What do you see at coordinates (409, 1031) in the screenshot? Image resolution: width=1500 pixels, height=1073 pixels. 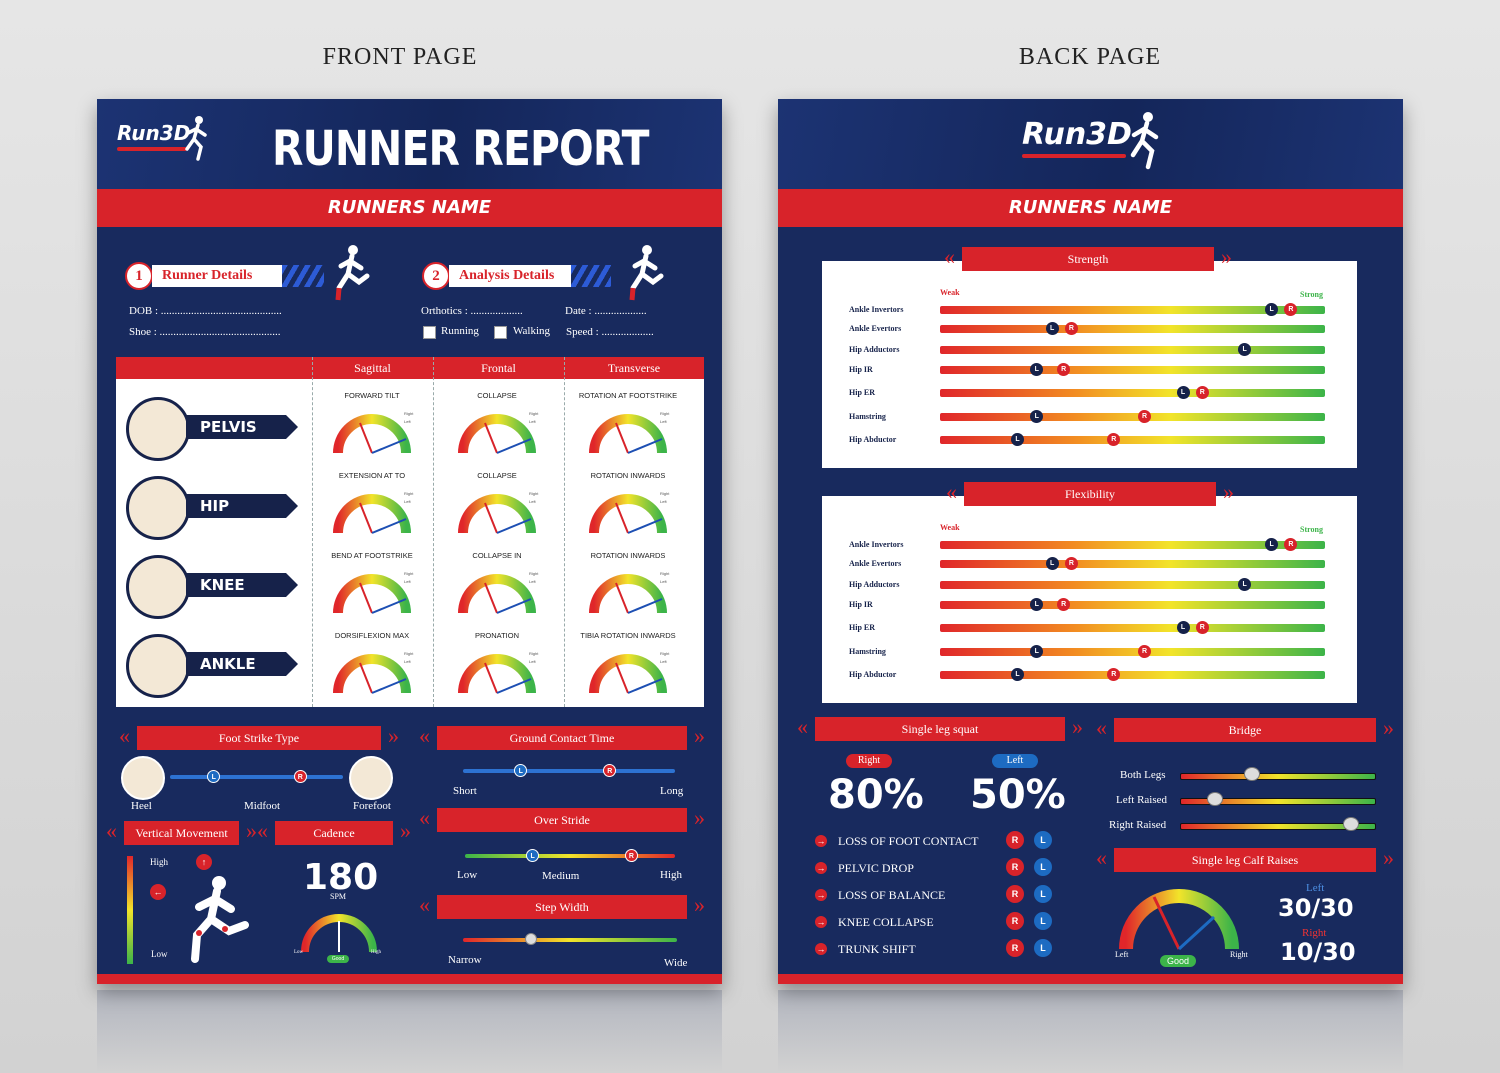 I see `front-reflection` at bounding box center [409, 1031].